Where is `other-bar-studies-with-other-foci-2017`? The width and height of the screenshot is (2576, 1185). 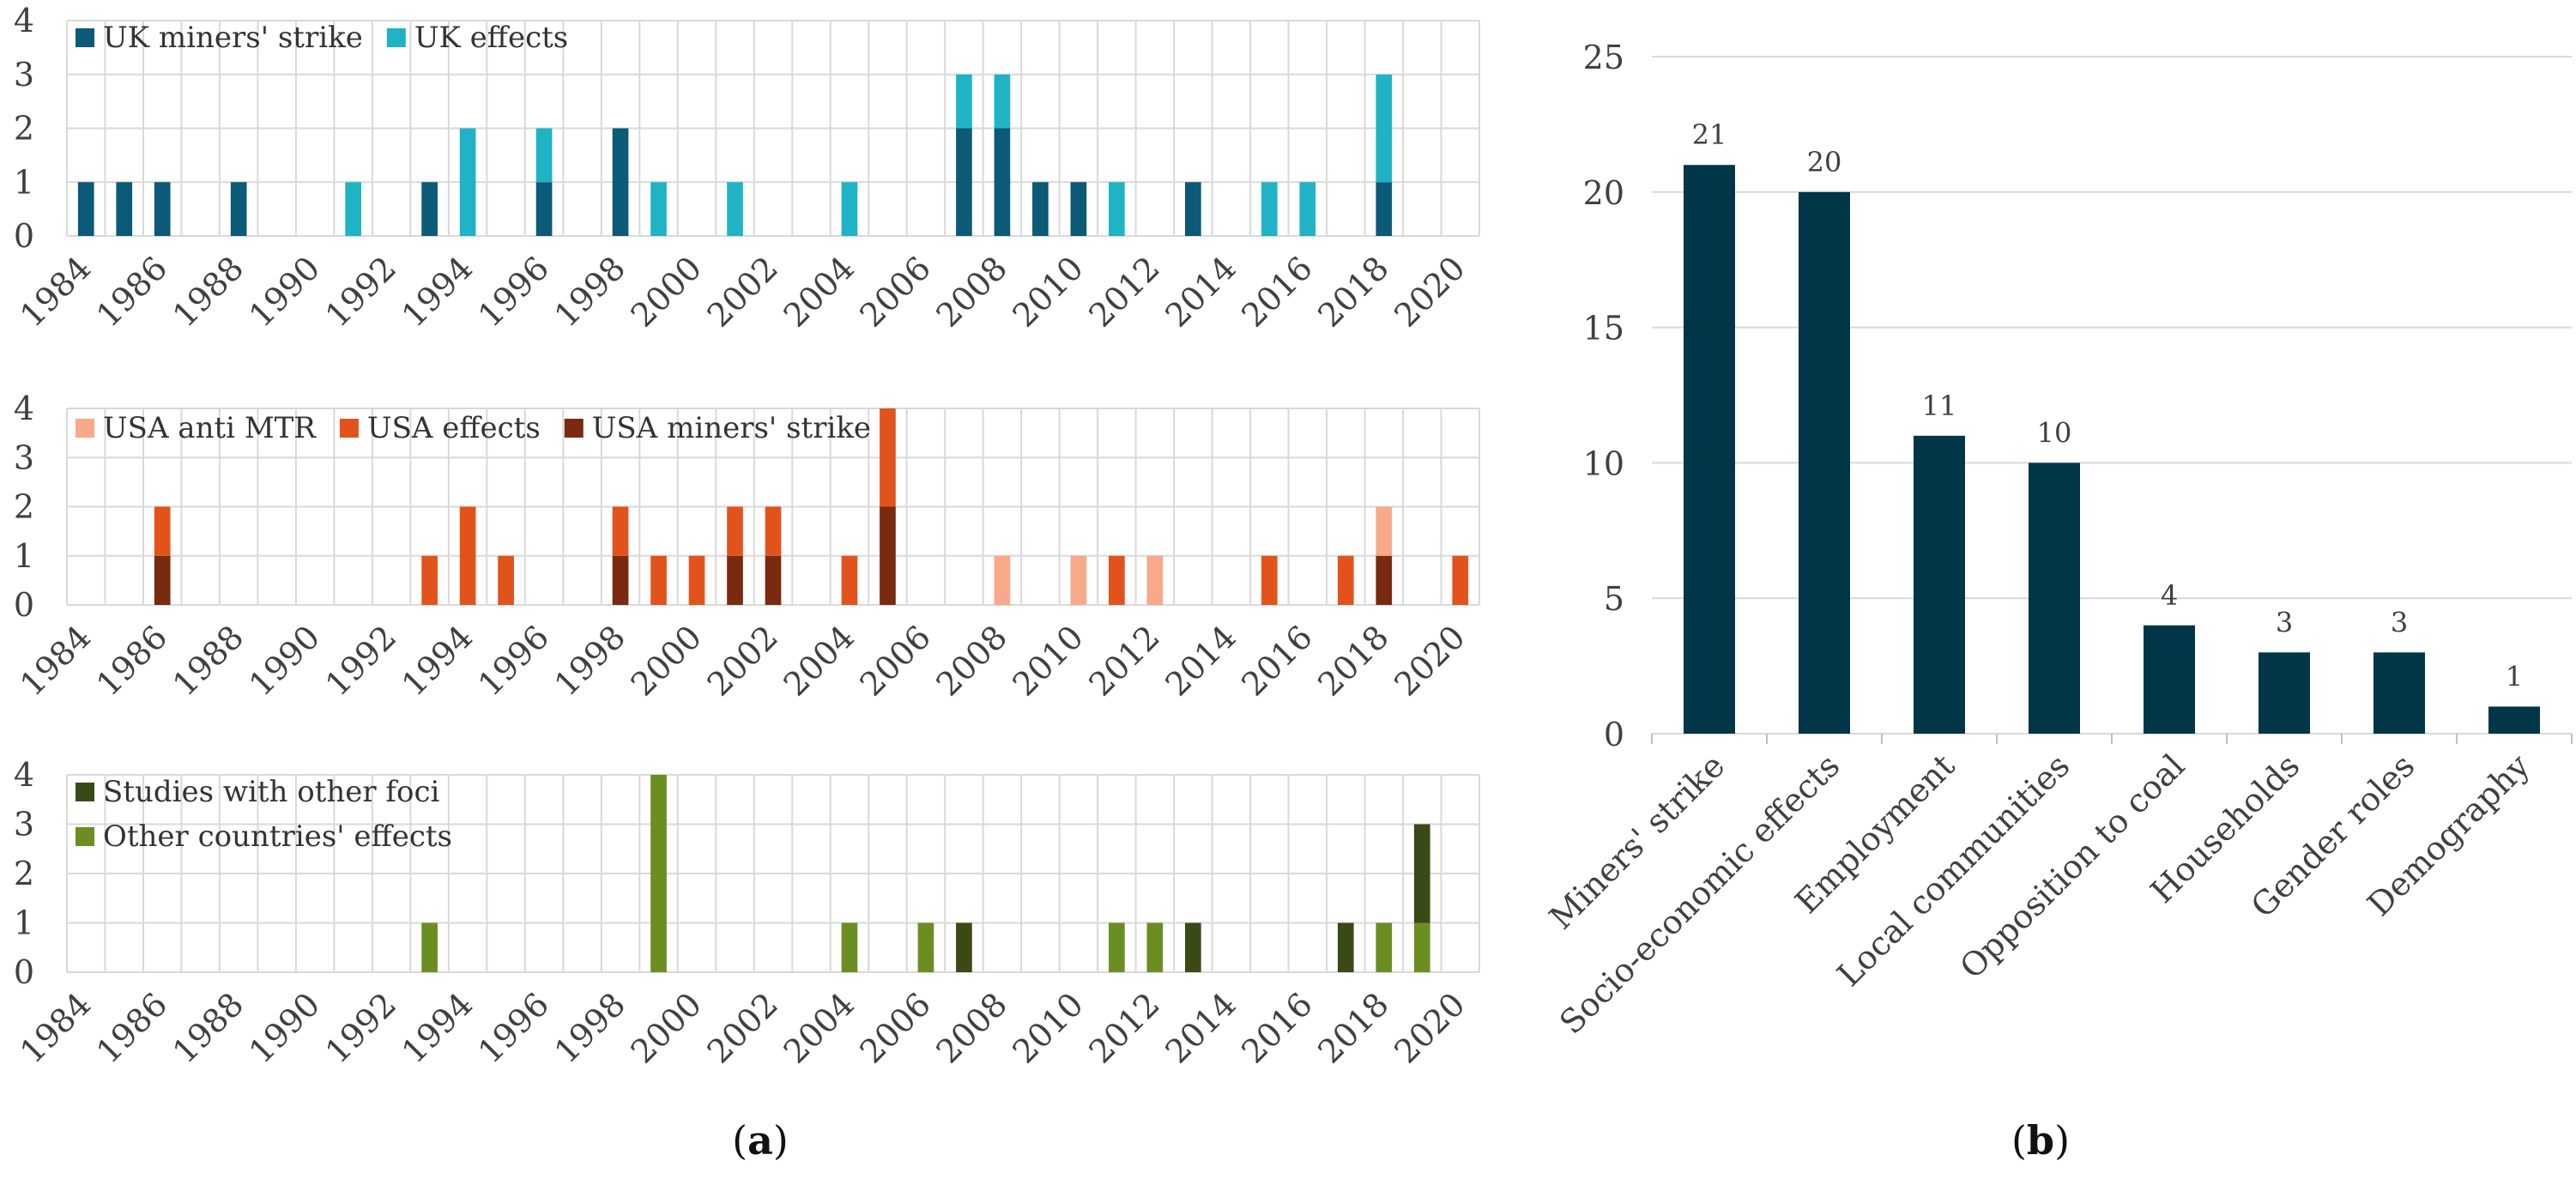
other-bar-studies-with-other-foci-2017 is located at coordinates (1345, 947).